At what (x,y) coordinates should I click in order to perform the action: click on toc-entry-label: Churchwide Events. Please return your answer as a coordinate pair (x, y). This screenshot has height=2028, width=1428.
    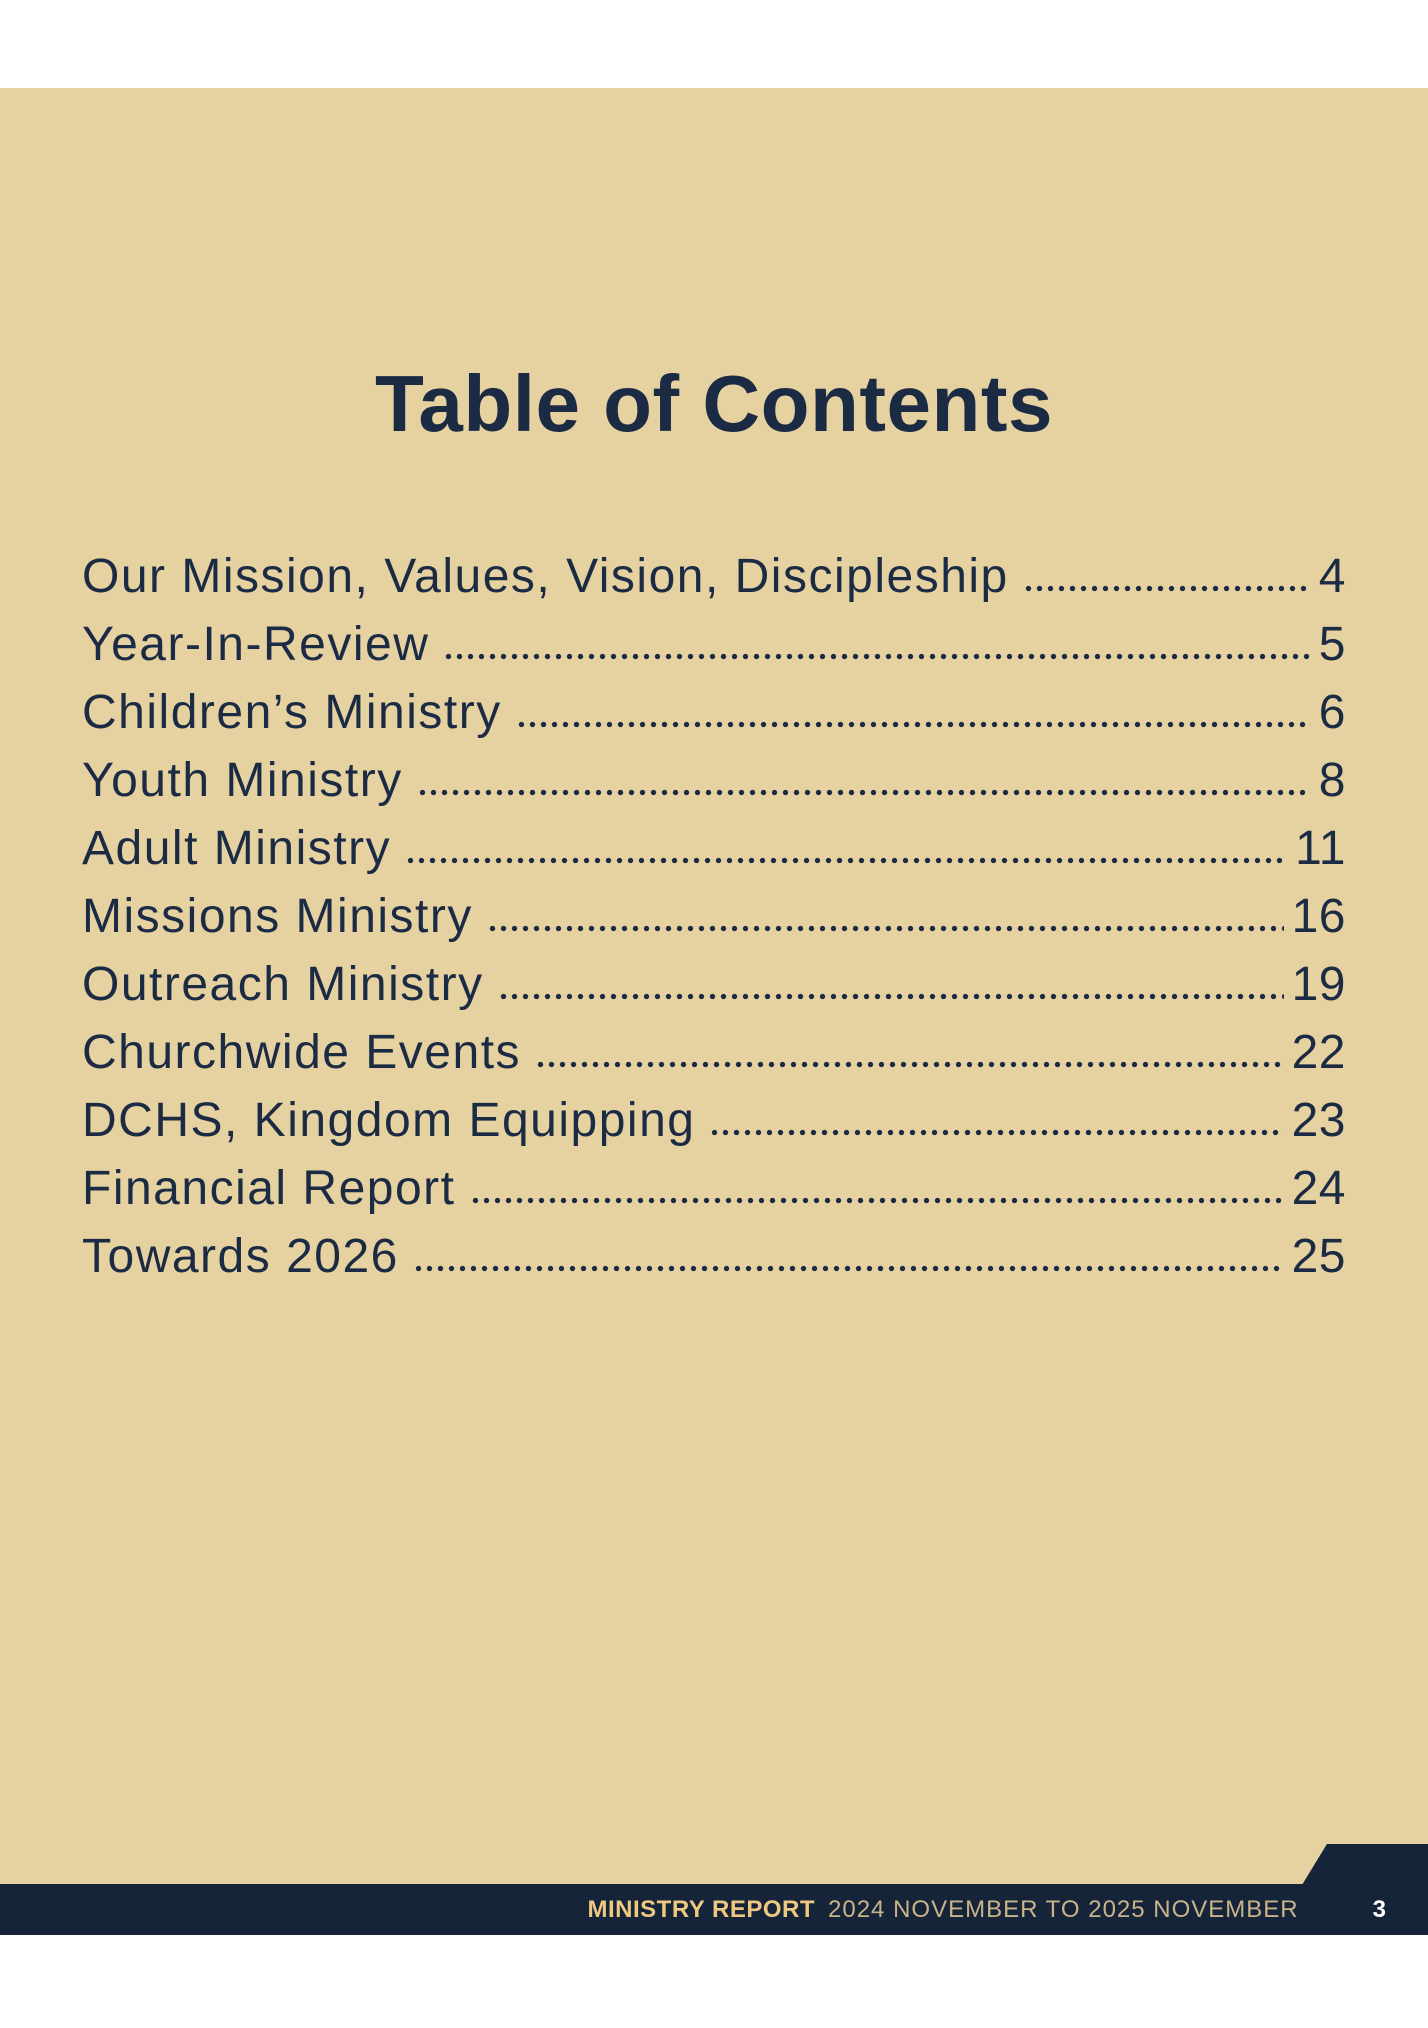
    Looking at the image, I should click on (302, 1052).